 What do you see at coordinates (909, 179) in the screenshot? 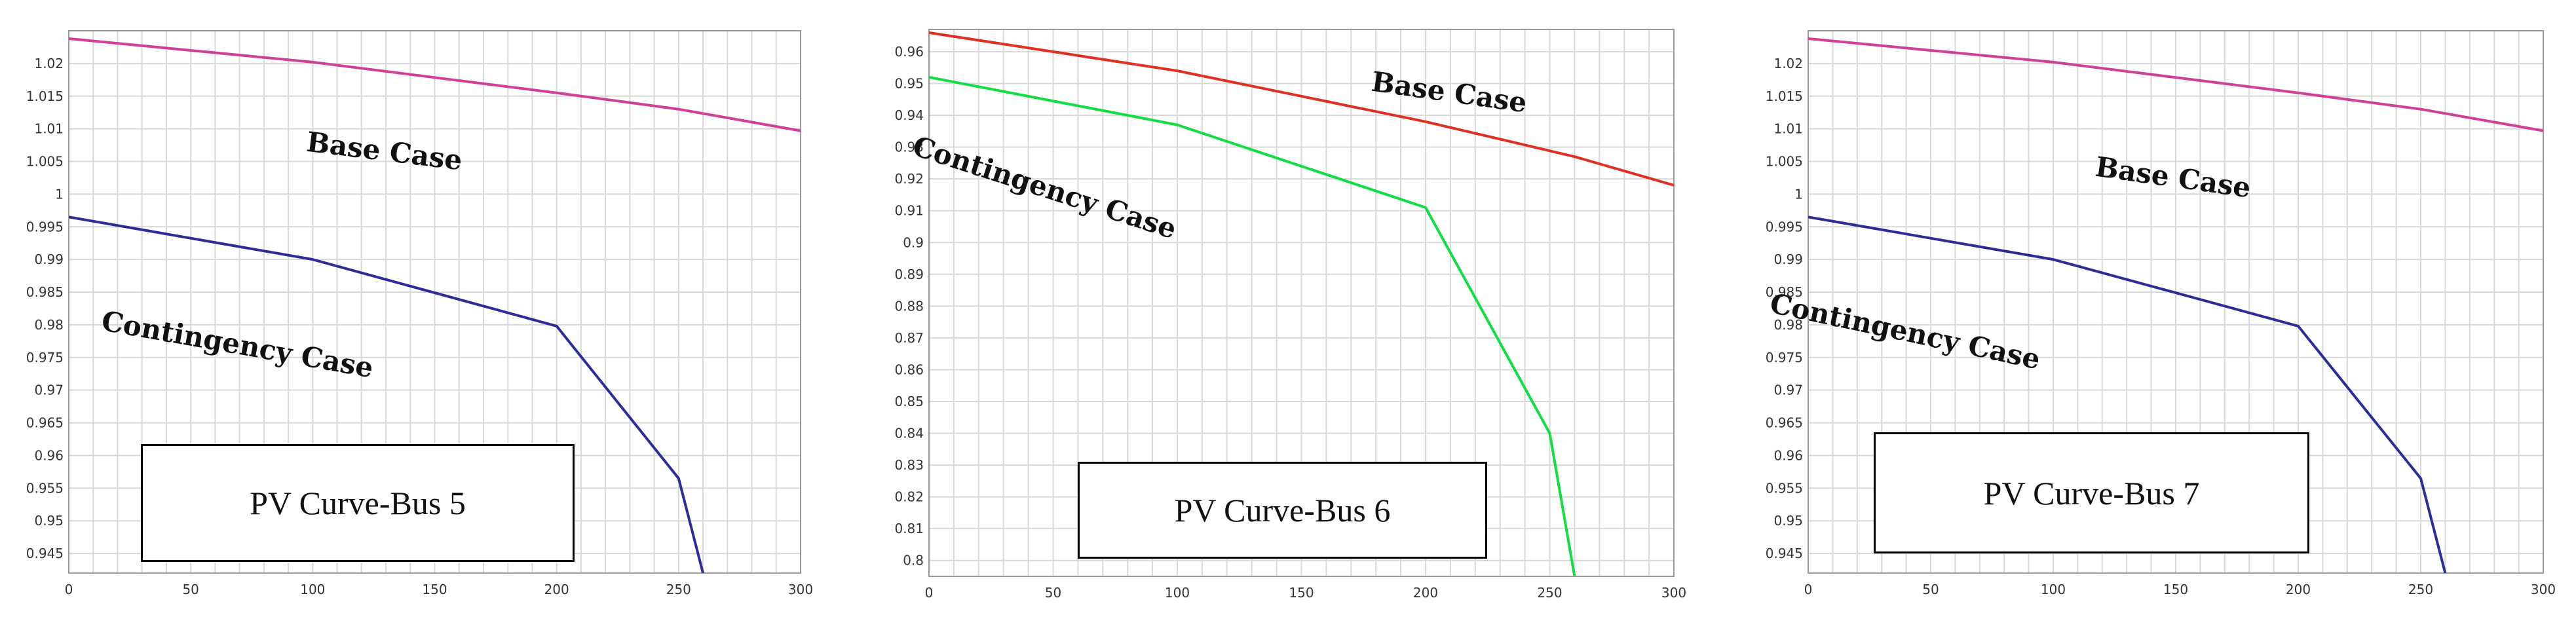
I see `y-tick-label: 0.92` at bounding box center [909, 179].